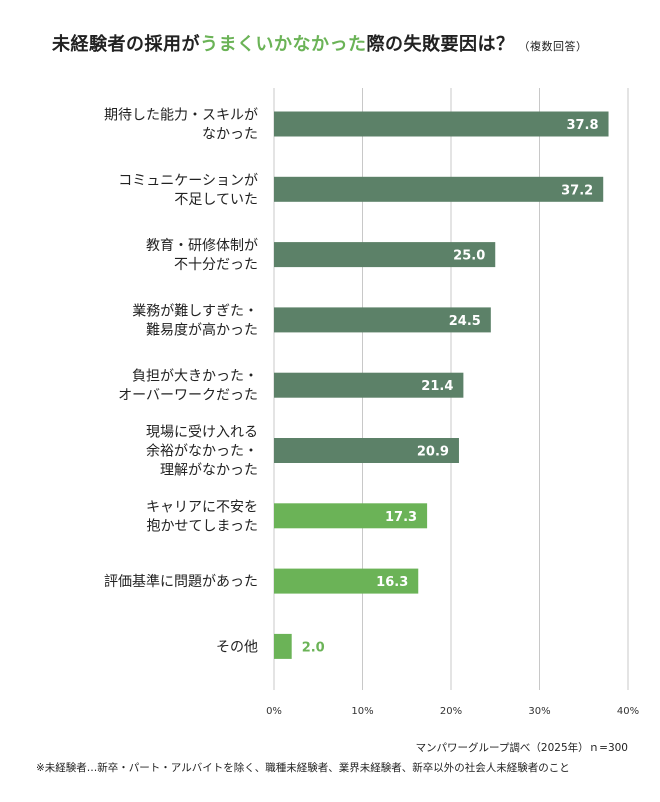 Image resolution: width=660 pixels, height=802 pixels. I want to click on x-tick-label: 30%, so click(539, 711).